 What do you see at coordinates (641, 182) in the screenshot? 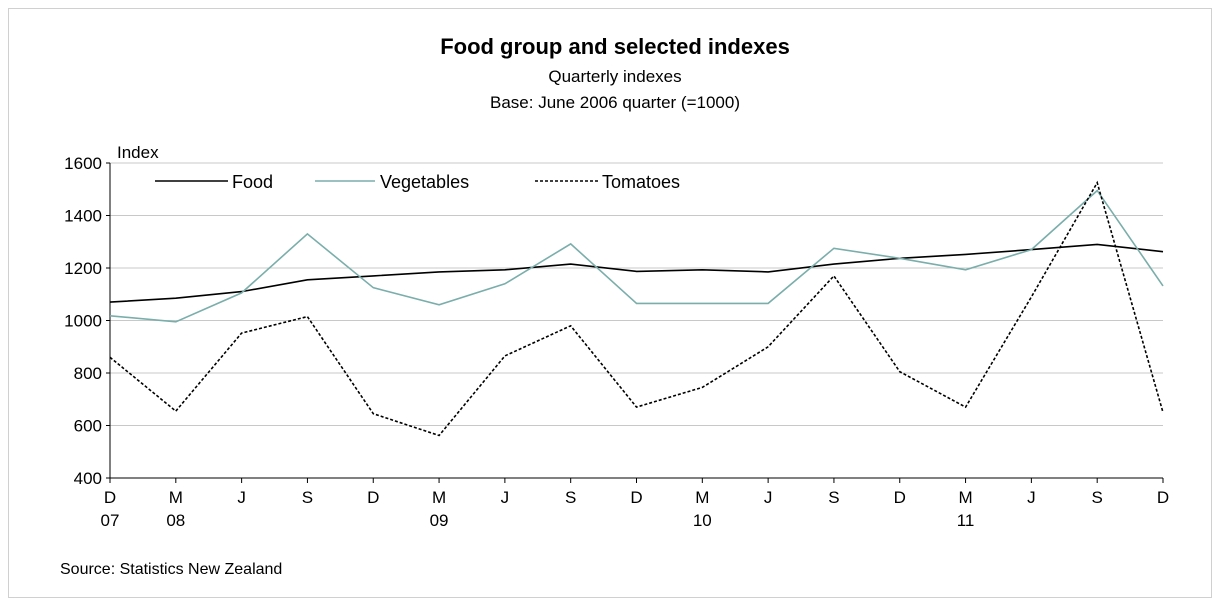
I see `legend-label-tomatoes: Tomatoes` at bounding box center [641, 182].